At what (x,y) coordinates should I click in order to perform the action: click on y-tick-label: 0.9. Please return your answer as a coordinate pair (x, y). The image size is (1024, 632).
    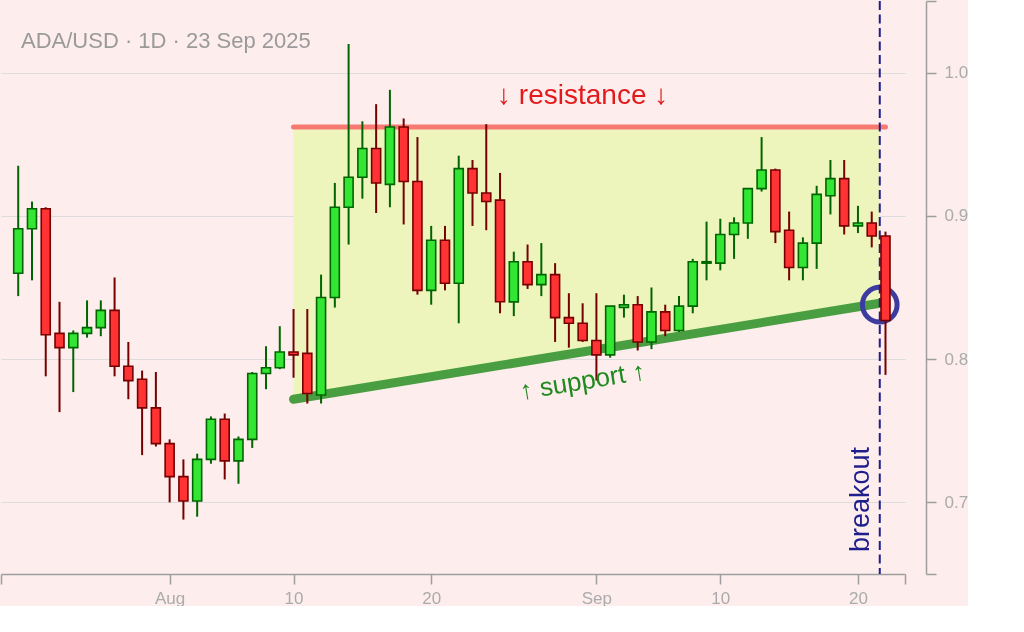
    Looking at the image, I should click on (956, 216).